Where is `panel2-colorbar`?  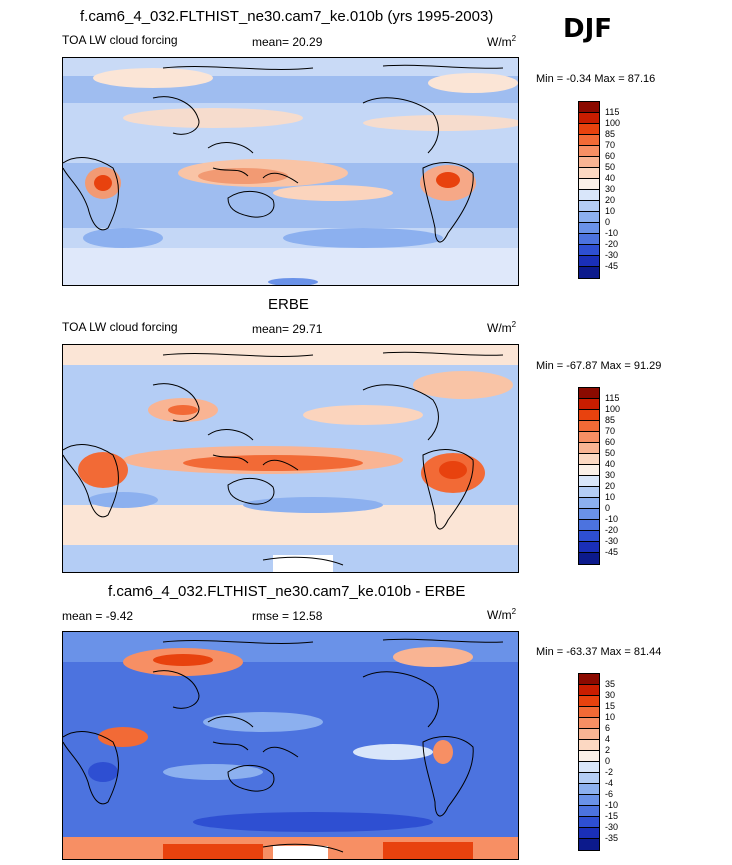
panel2-colorbar is located at coordinates (589, 476).